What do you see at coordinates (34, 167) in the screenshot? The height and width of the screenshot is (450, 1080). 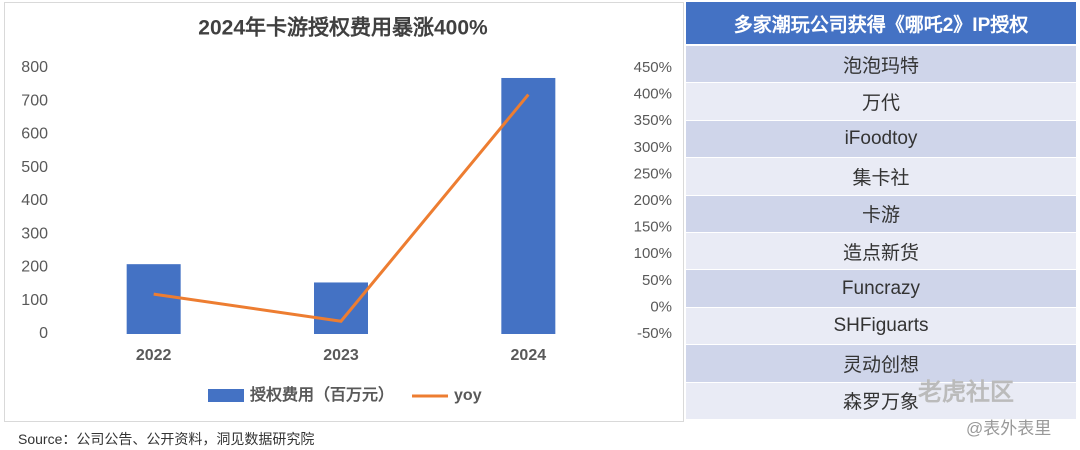 I see `y-tick-label: 500` at bounding box center [34, 167].